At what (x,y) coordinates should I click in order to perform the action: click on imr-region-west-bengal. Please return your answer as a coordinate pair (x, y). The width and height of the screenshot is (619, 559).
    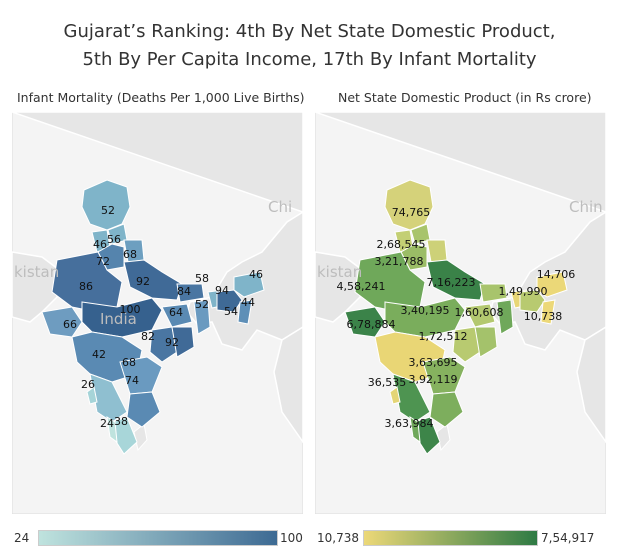
    Looking at the image, I should click on (202, 317).